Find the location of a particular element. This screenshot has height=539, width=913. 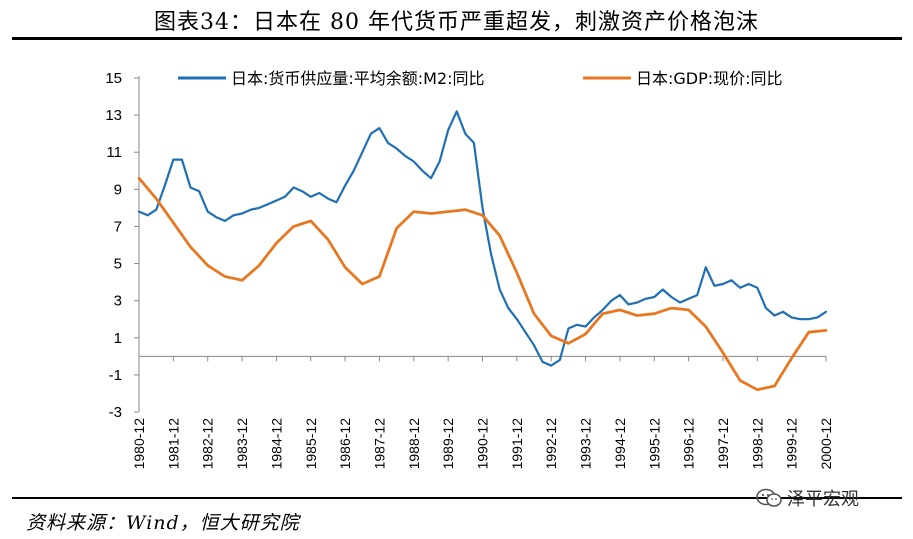

y-tick-label: 7 is located at coordinates (118, 226).